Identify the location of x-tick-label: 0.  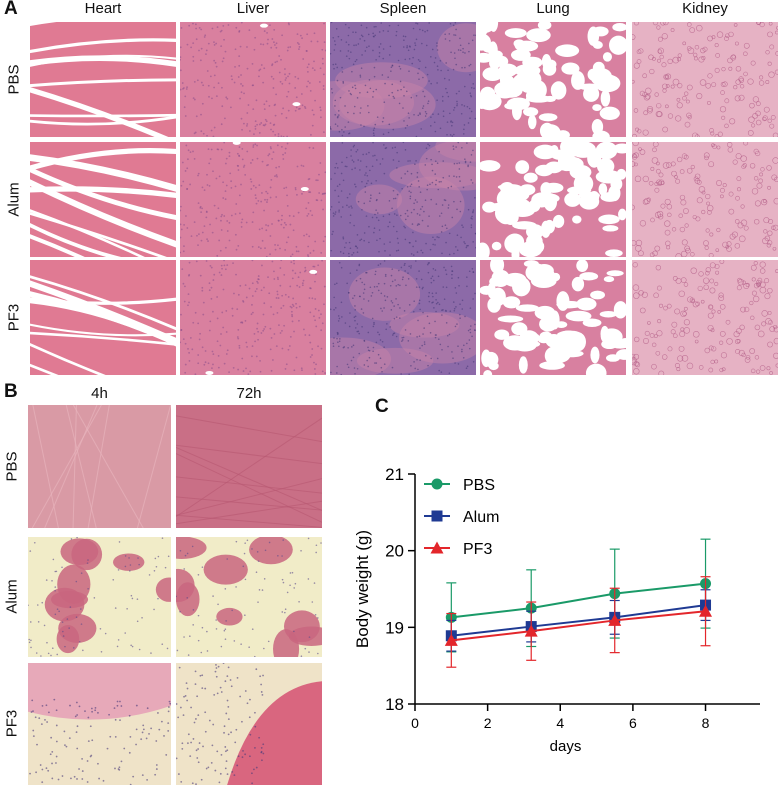
(415, 723).